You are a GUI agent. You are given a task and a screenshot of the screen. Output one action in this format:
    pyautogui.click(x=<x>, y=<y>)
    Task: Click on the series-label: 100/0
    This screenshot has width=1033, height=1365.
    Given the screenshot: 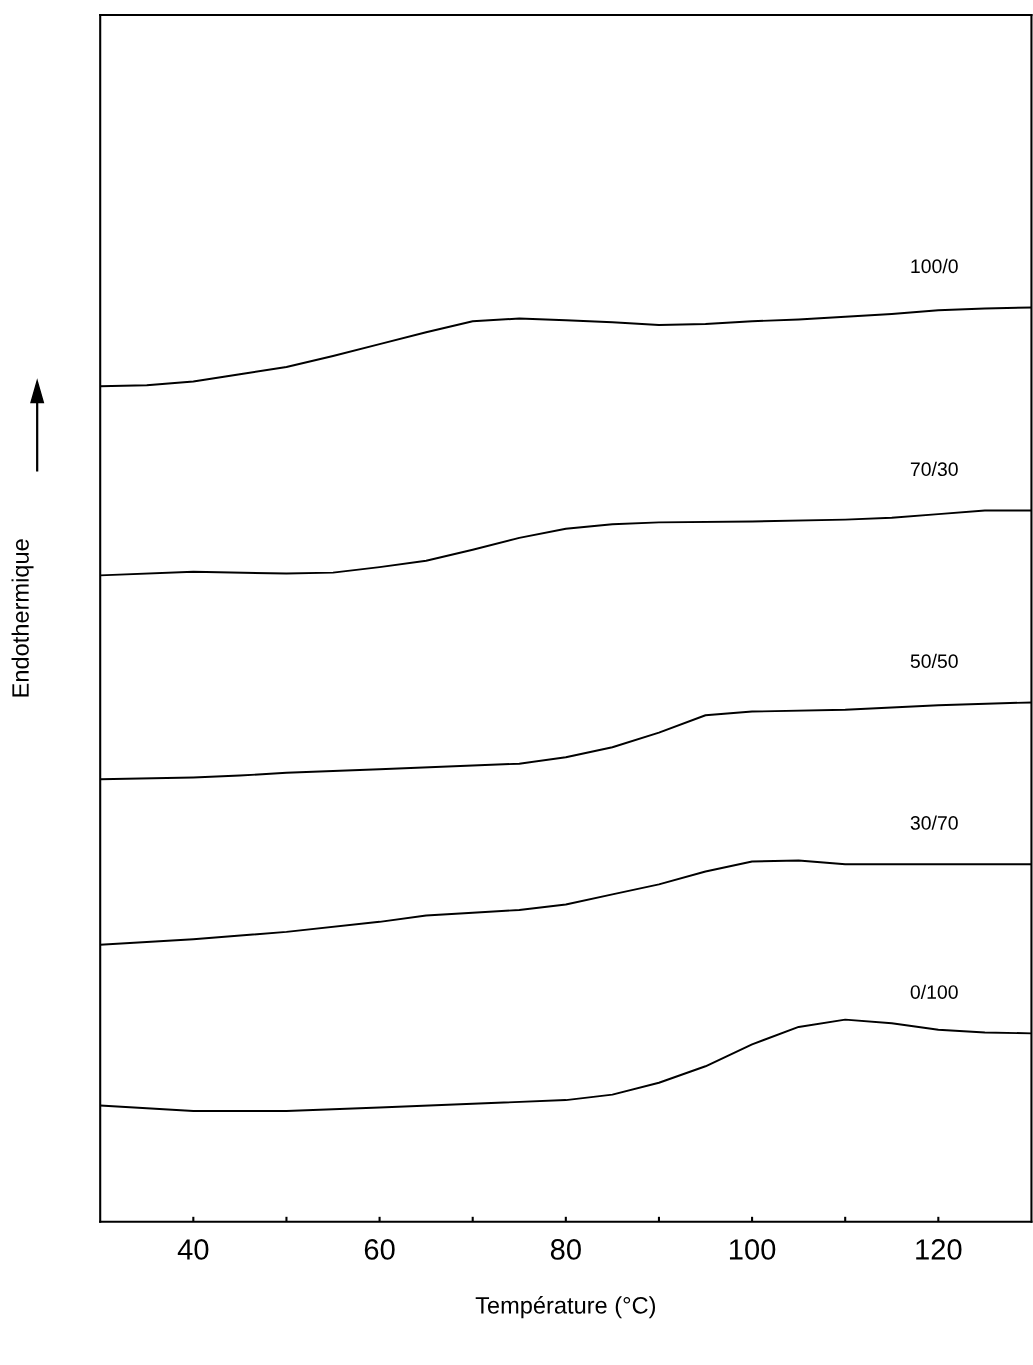 What is the action you would take?
    pyautogui.click(x=934, y=266)
    